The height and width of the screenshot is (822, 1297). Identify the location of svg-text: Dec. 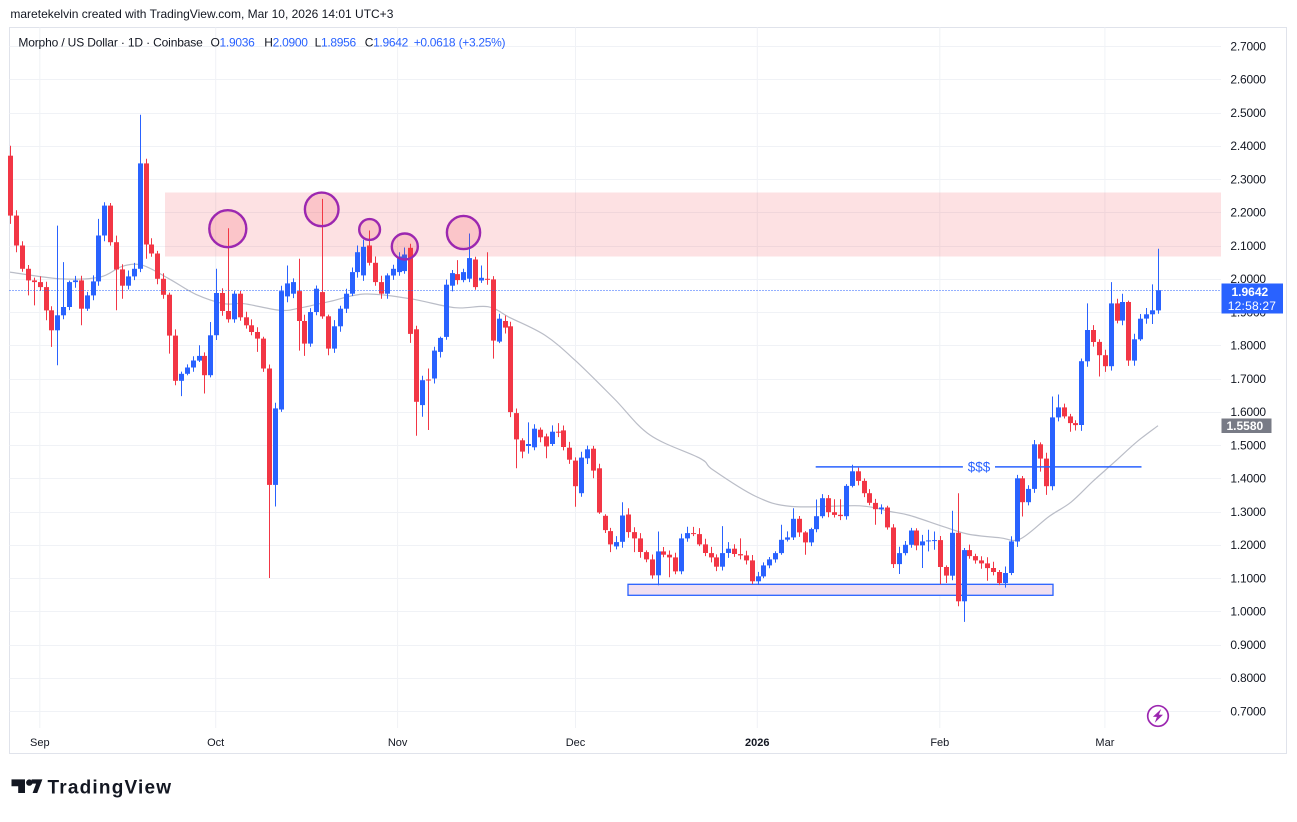
(576, 743).